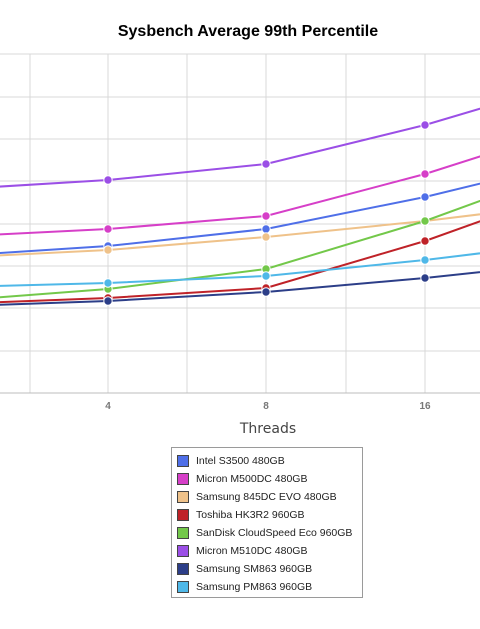 The width and height of the screenshot is (480, 629). I want to click on legend-label: Samsung PM863 960GB, so click(254, 587).